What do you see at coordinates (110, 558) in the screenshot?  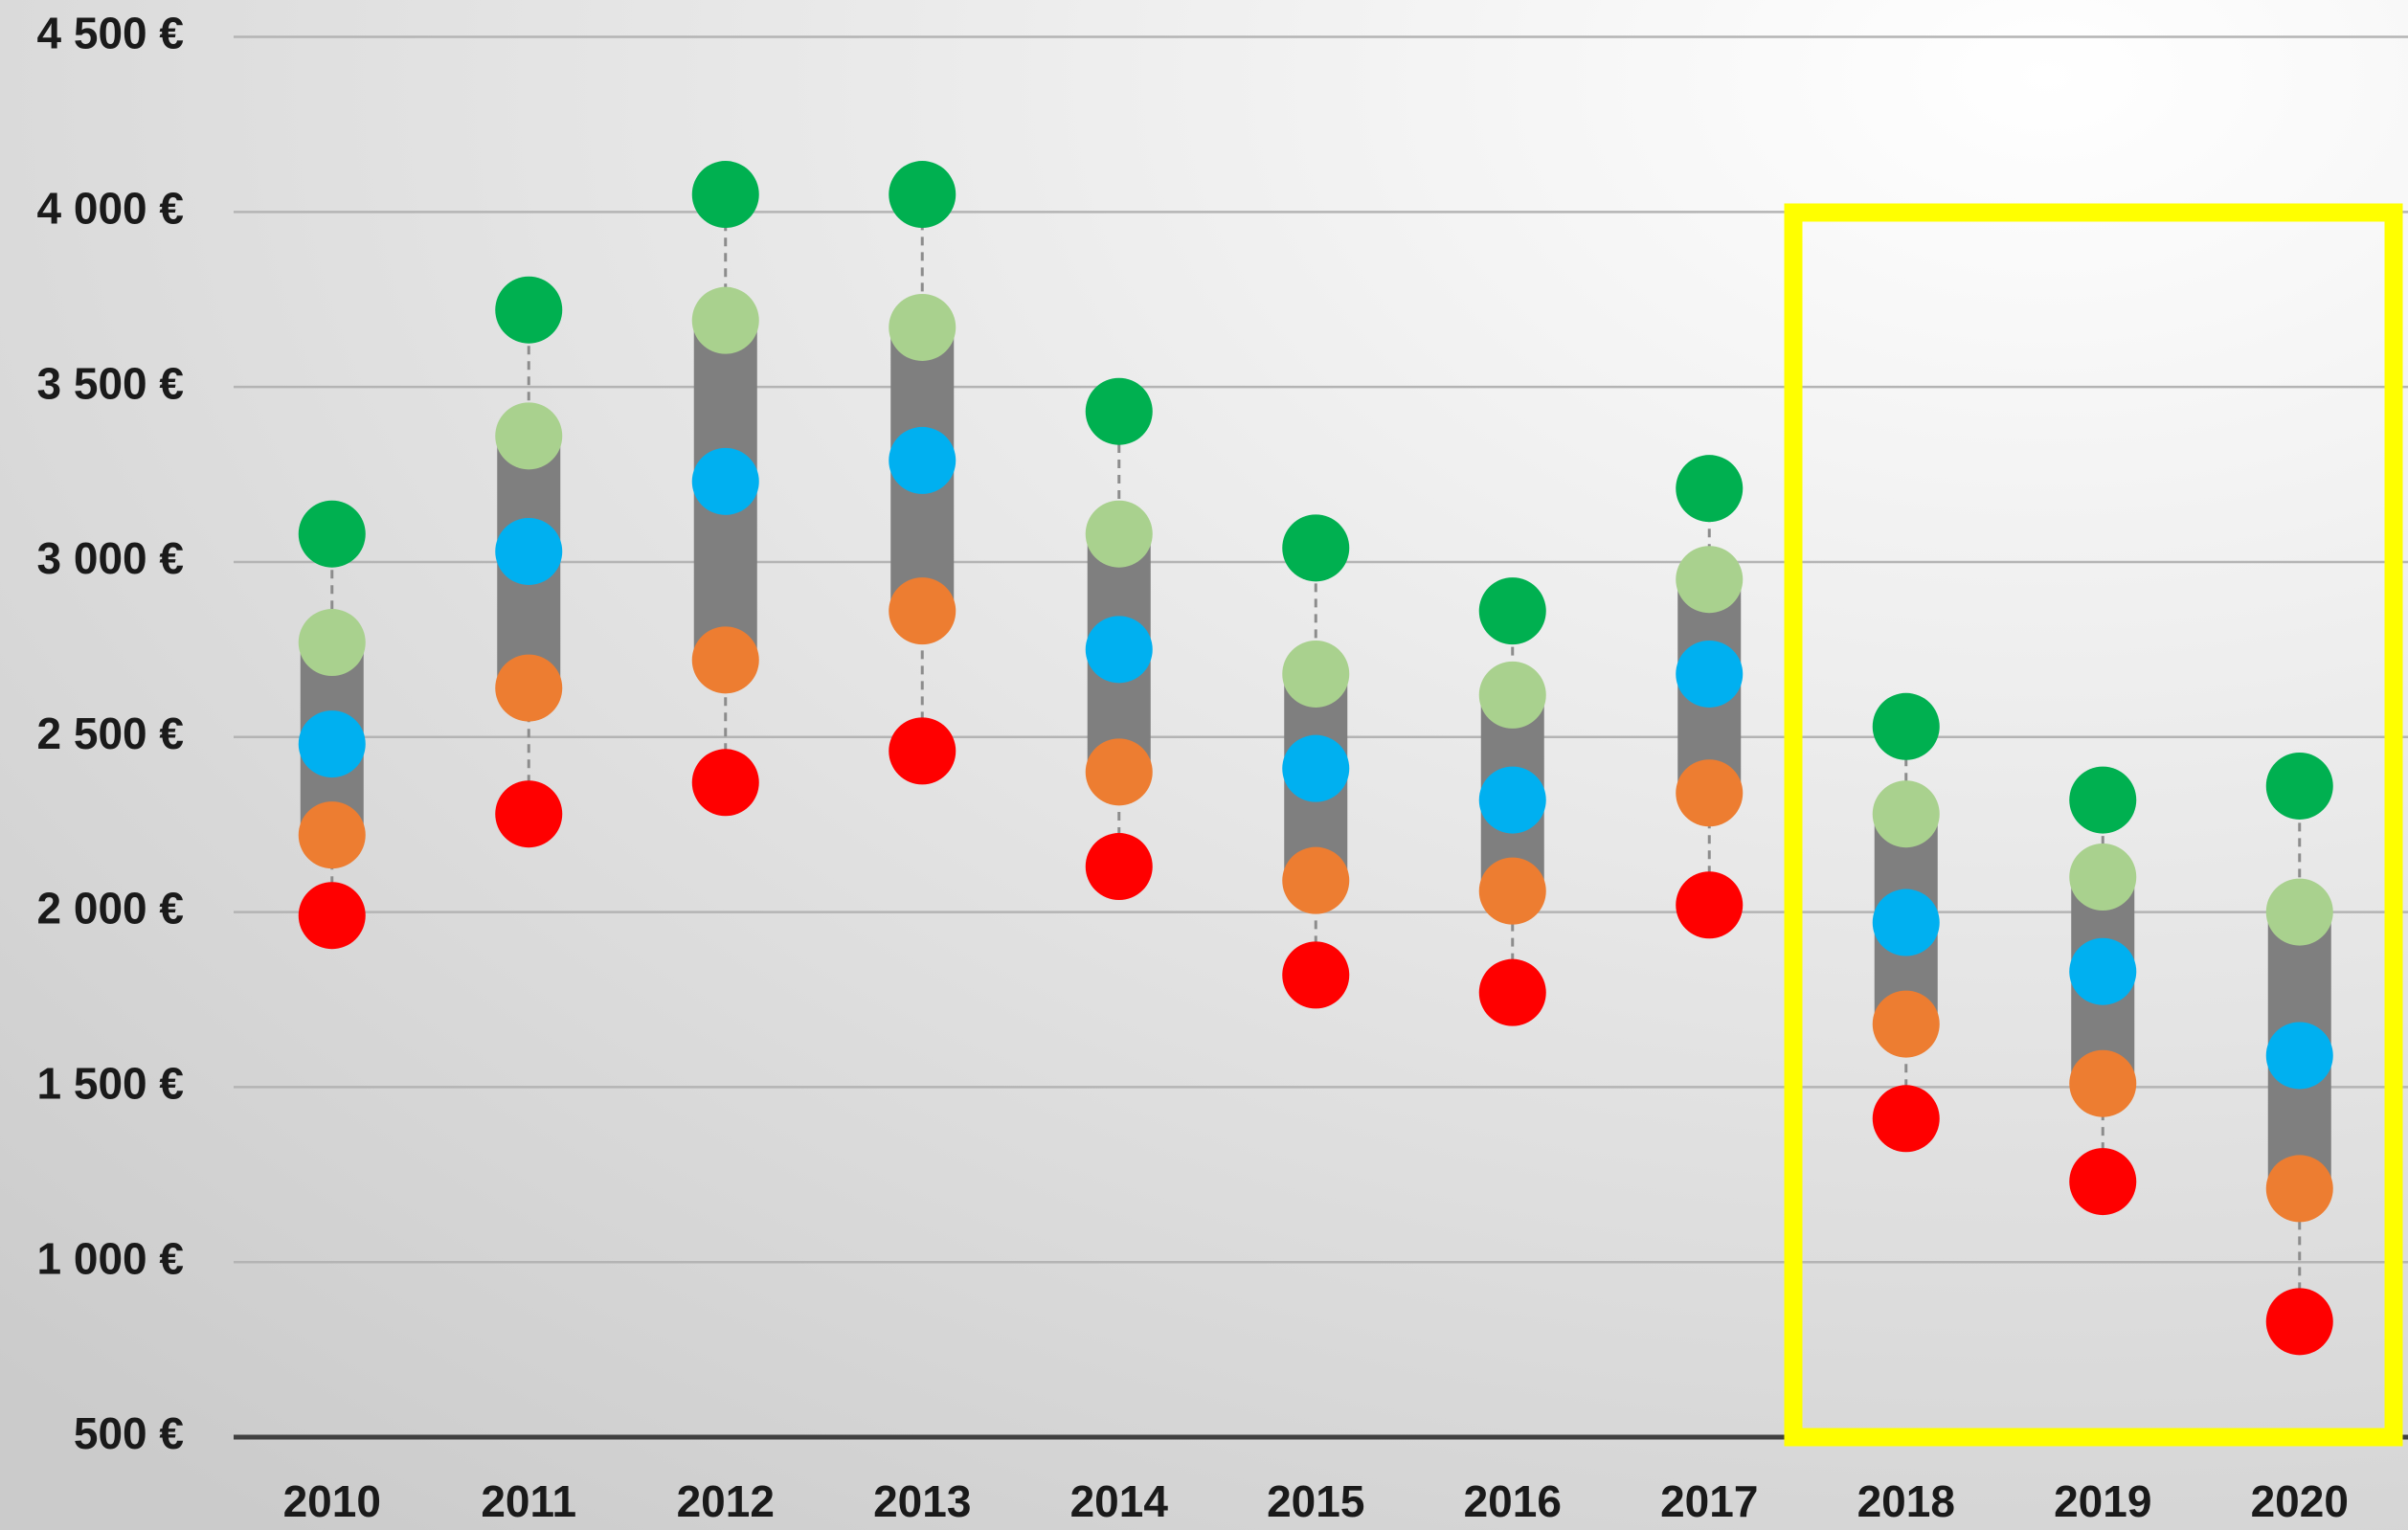 I see `y-tick-label: 3 000 €` at bounding box center [110, 558].